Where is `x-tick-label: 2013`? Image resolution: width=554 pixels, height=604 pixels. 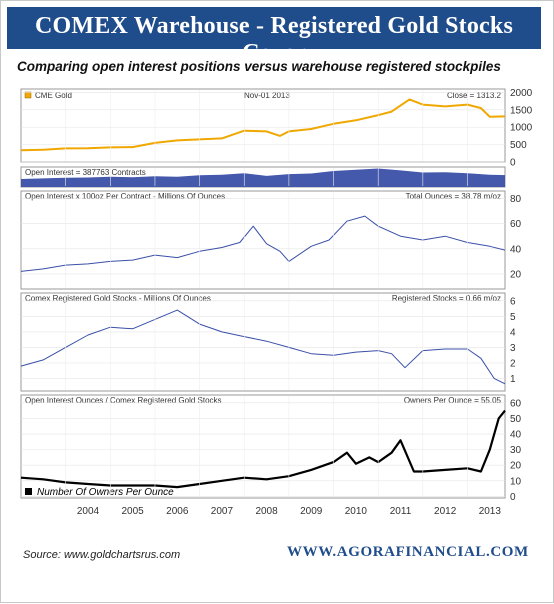
x-tick-label: 2013 is located at coordinates (490, 511).